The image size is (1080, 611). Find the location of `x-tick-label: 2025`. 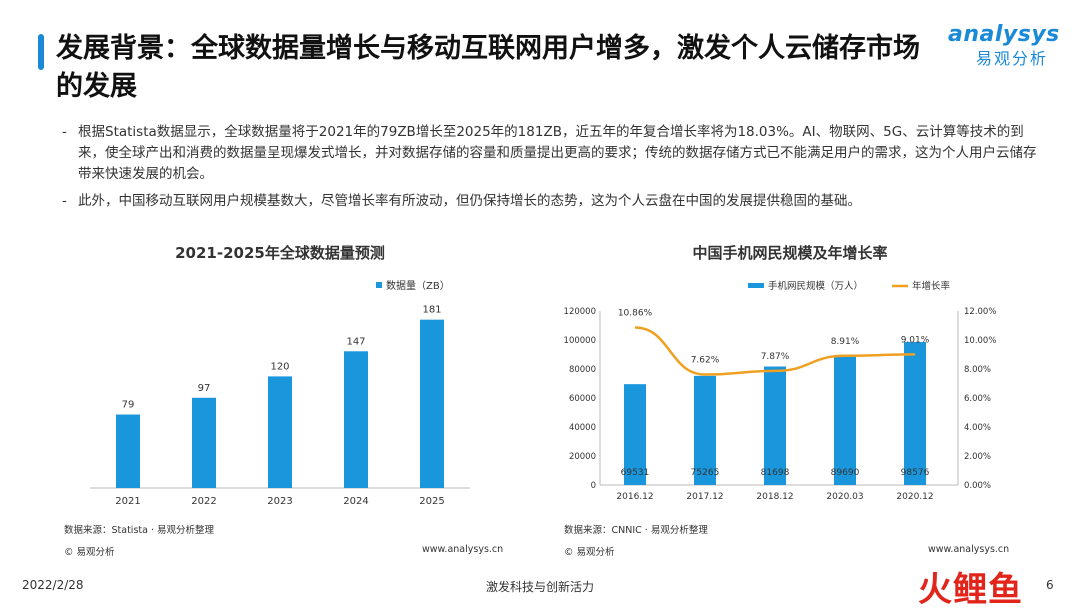

x-tick-label: 2025 is located at coordinates (431, 501).